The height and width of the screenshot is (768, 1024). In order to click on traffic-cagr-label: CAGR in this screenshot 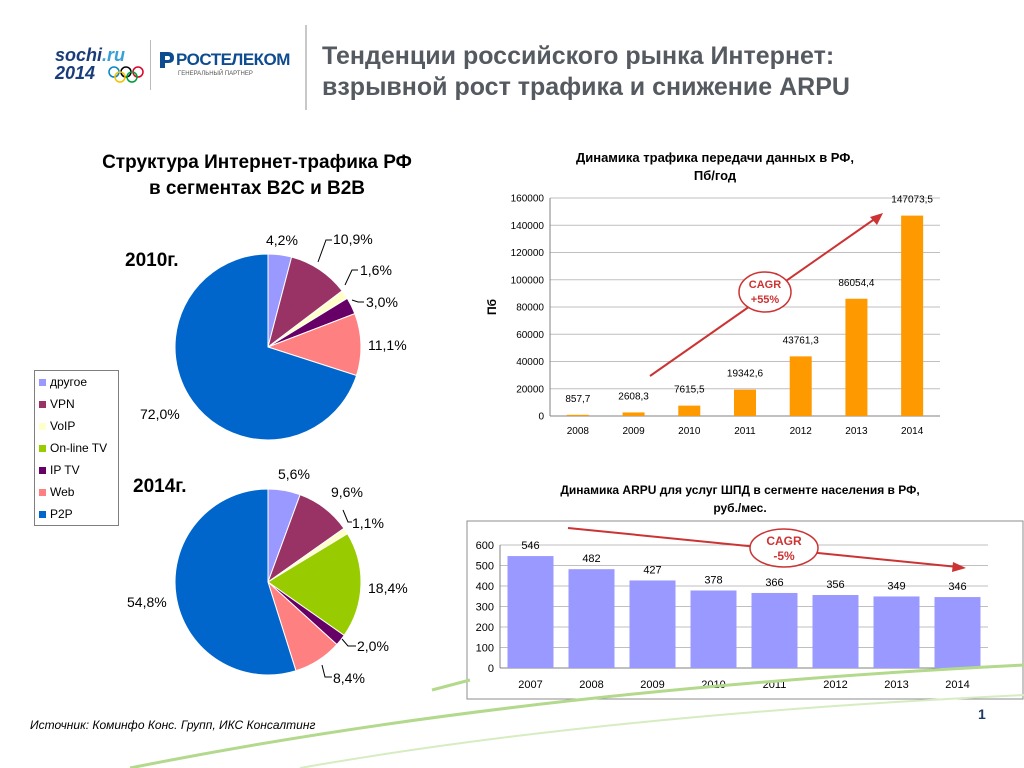, I will do `click(765, 285)`.